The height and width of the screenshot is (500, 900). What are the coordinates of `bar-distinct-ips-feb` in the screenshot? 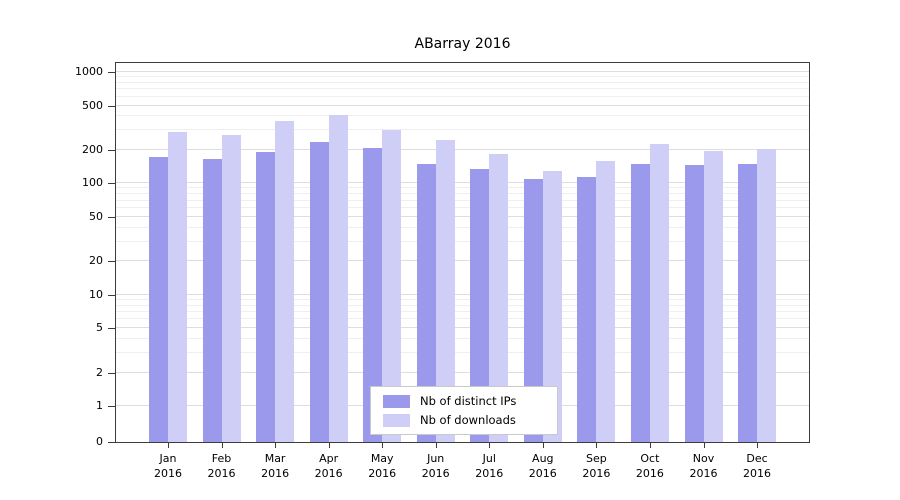 It's located at (212, 300).